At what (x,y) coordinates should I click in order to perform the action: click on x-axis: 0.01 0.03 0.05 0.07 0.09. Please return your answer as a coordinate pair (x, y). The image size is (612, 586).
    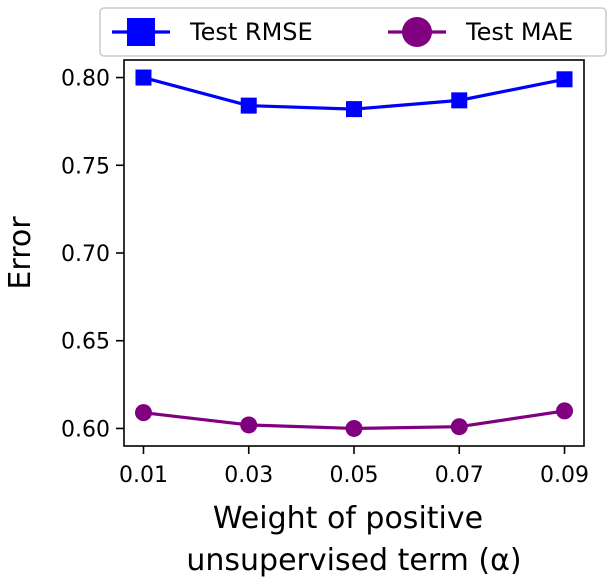
    Looking at the image, I should click on (354, 467).